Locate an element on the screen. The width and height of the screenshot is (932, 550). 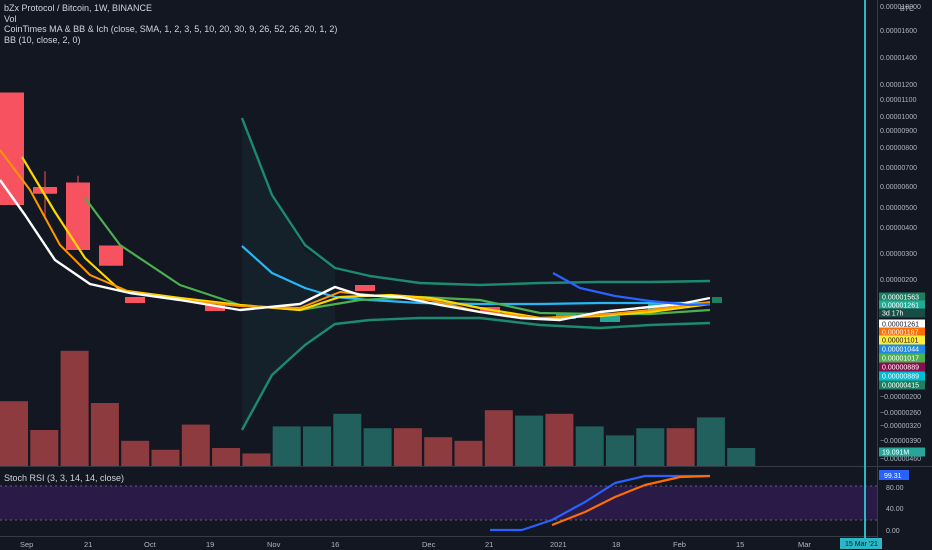
stoch-rsi-value-badge: 99.31 is located at coordinates (893, 476).